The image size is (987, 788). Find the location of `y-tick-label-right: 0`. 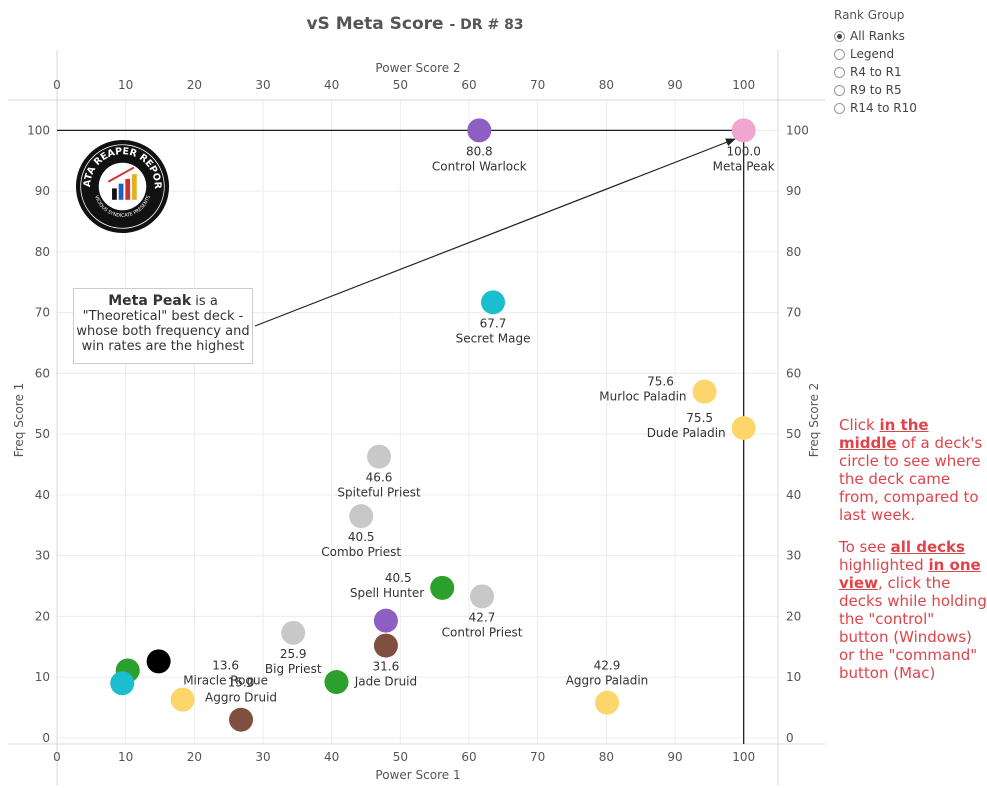

y-tick-label-right: 0 is located at coordinates (790, 738).